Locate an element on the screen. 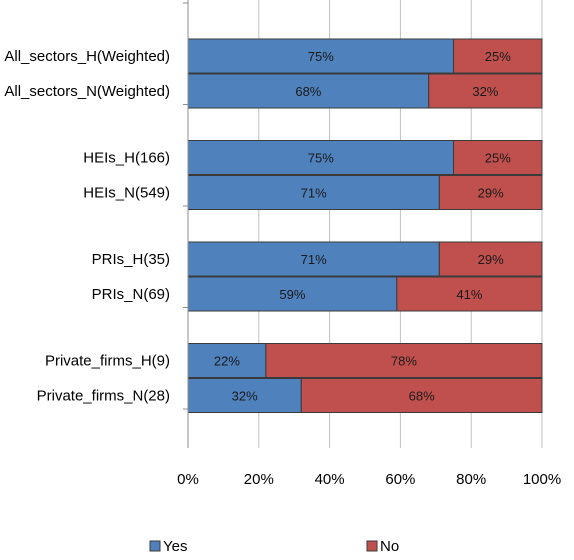  x-tick-label: 0% is located at coordinates (188, 479).